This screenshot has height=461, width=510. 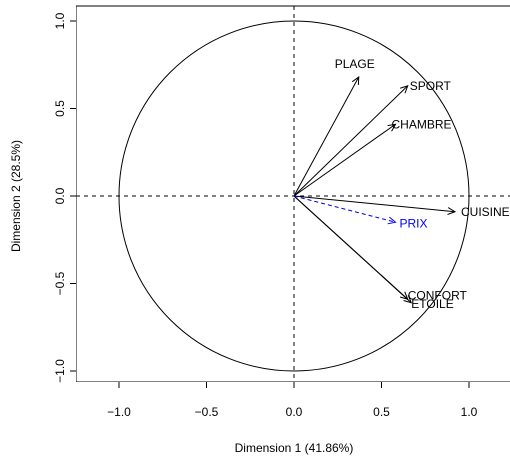 I want to click on y-axis-title: Dimension 2 (28.5%), so click(x=16, y=196).